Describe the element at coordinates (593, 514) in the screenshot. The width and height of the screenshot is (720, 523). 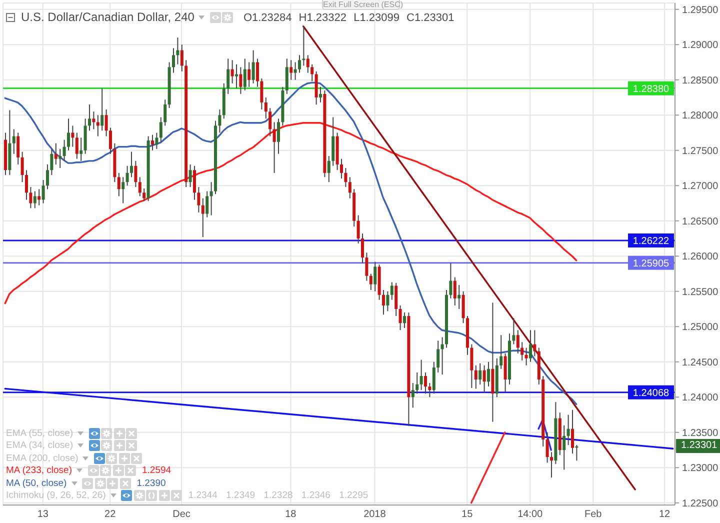
I see `x-tick-label: Feb` at that location.